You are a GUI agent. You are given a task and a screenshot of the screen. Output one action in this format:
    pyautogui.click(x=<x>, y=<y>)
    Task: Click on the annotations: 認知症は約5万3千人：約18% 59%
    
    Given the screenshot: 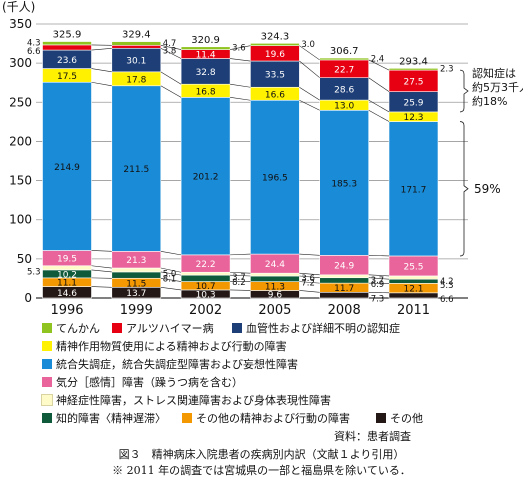 What is the action you would take?
    pyautogui.click(x=491, y=161)
    